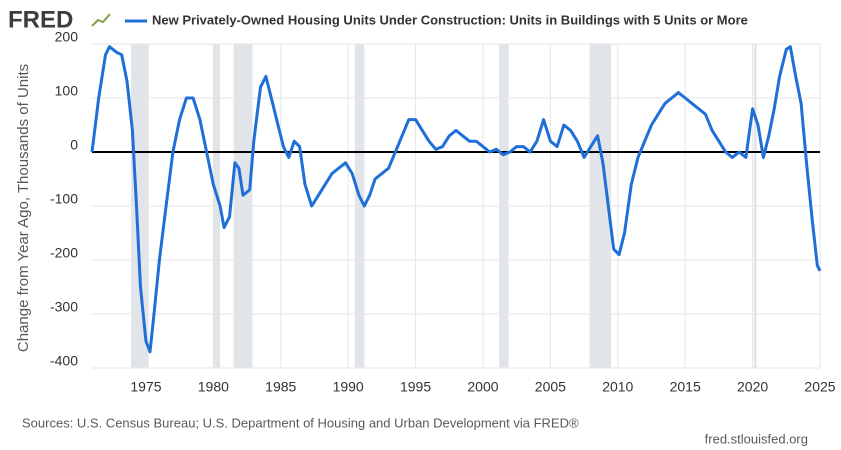 Image resolution: width=841 pixels, height=450 pixels. Describe the element at coordinates (617, 387) in the screenshot. I see `x-tick-label: 2010` at that location.